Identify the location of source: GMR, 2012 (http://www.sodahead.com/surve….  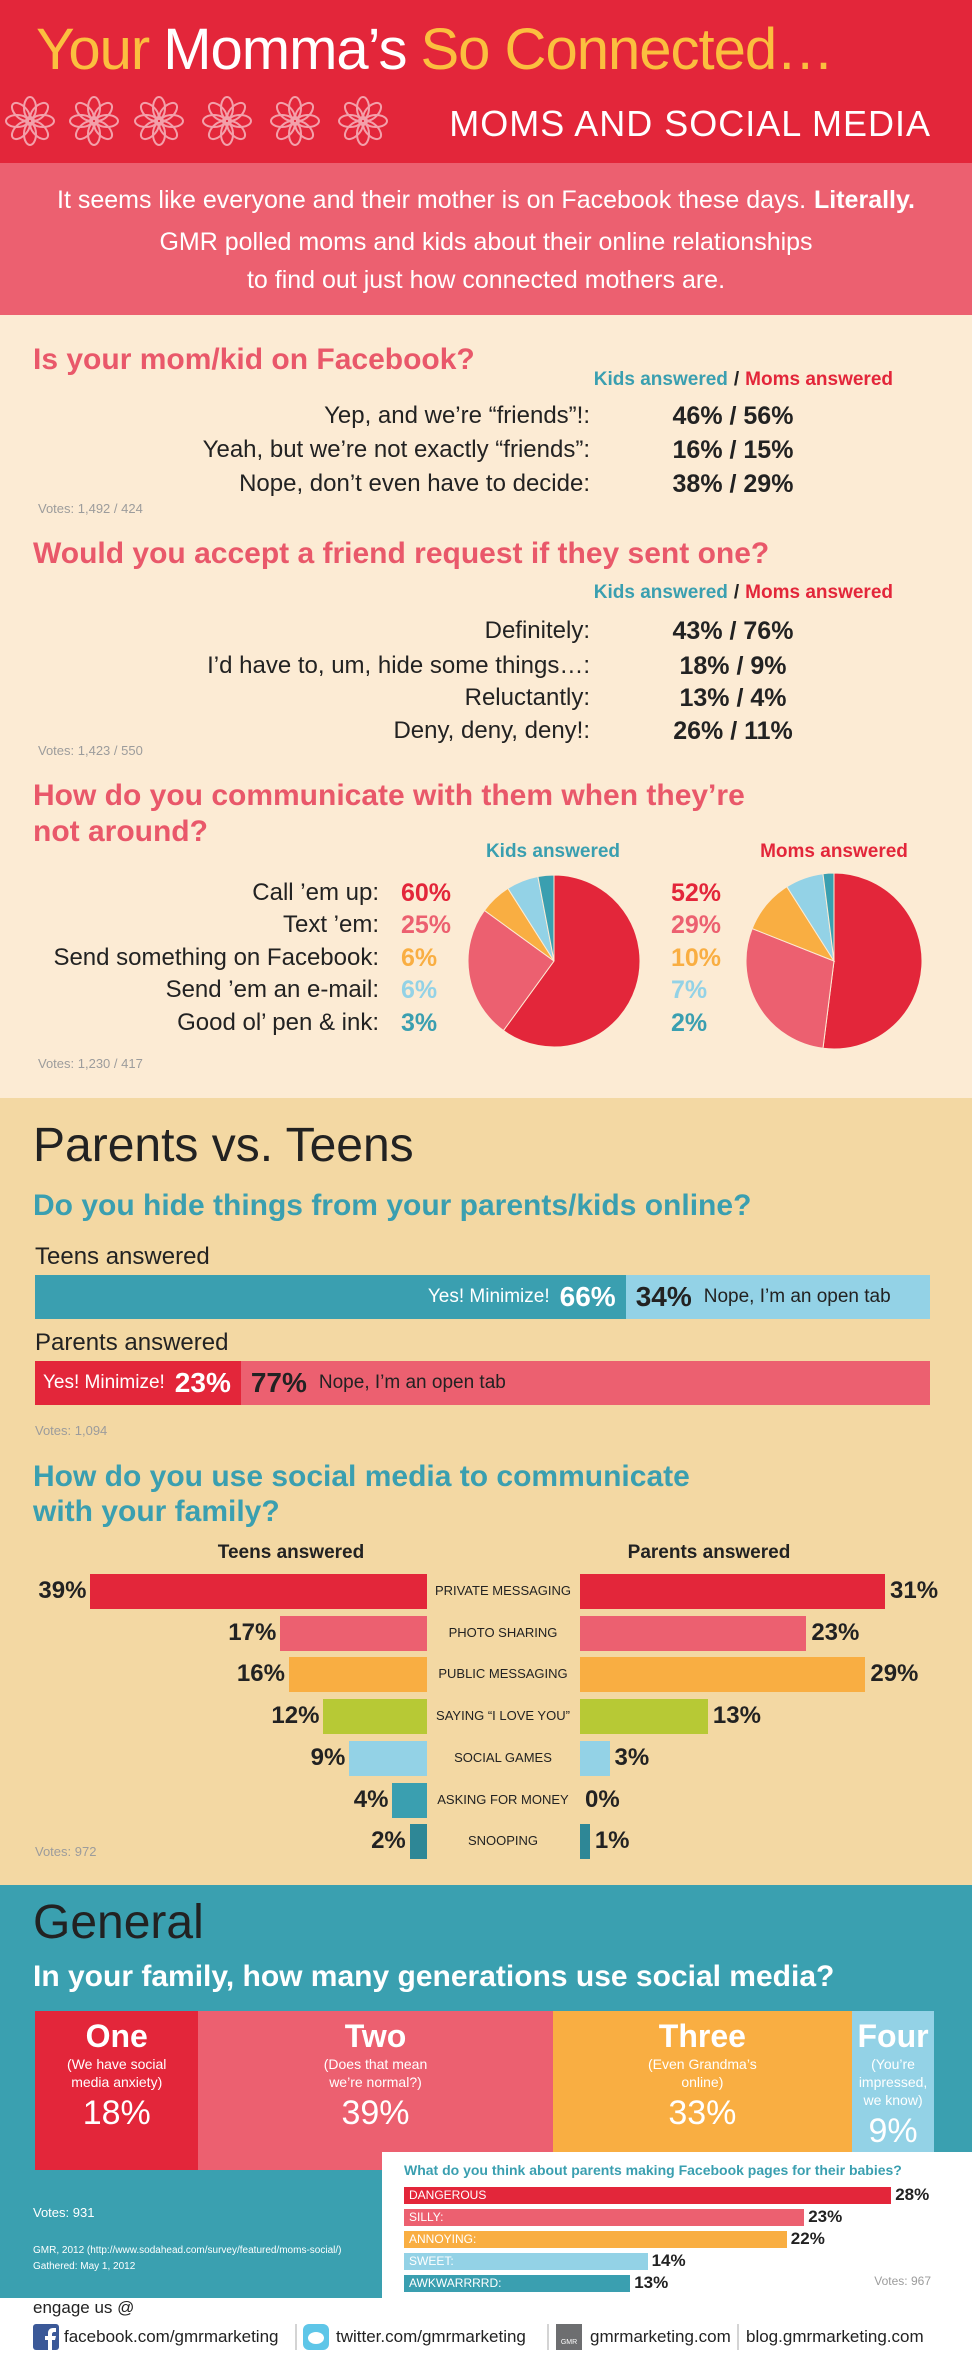
(187, 2250).